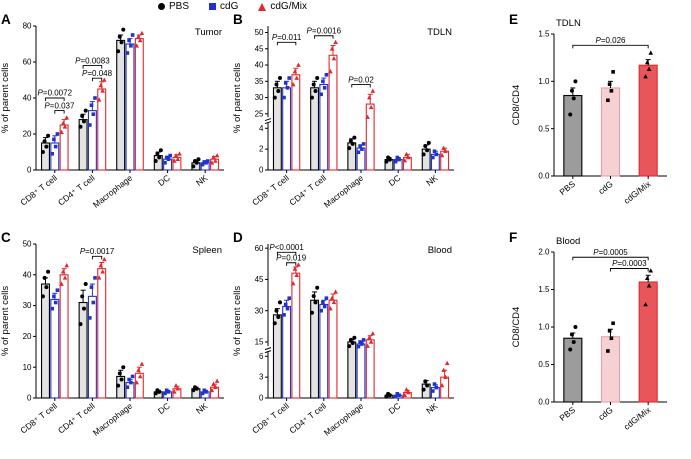 This screenshot has height=459, width=691. What do you see at coordinates (213, 6) in the screenshot?
I see `cdg-square-icon` at bounding box center [213, 6].